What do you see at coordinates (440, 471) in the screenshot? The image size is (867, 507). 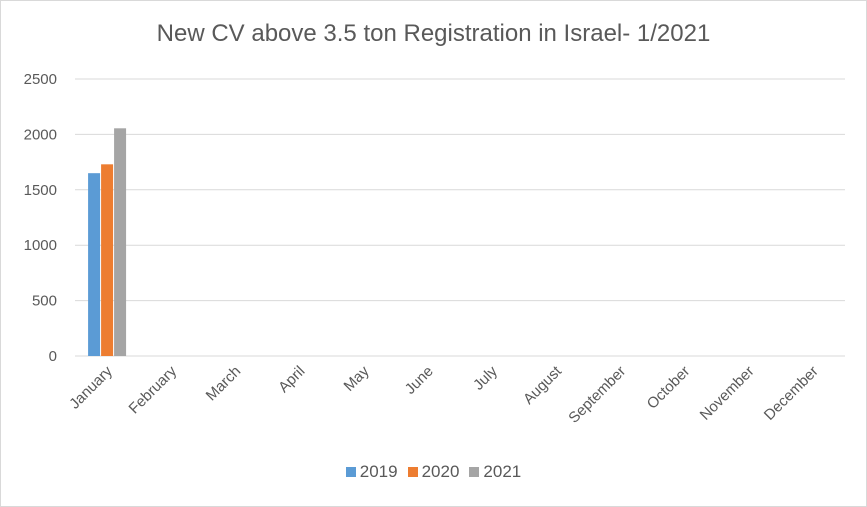 I see `legend-label: 2020` at bounding box center [440, 471].